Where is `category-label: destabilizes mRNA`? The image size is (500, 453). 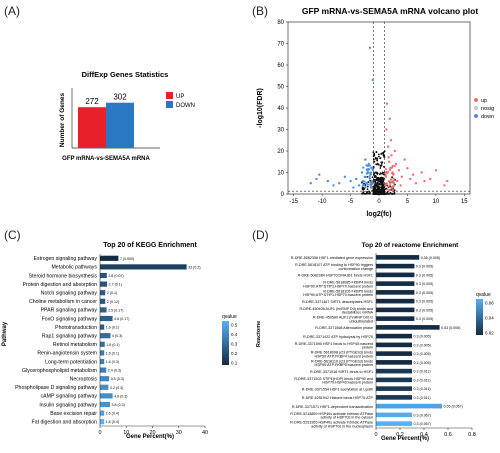 category-label: destabilizes mRNA is located at coordinates (358, 313).